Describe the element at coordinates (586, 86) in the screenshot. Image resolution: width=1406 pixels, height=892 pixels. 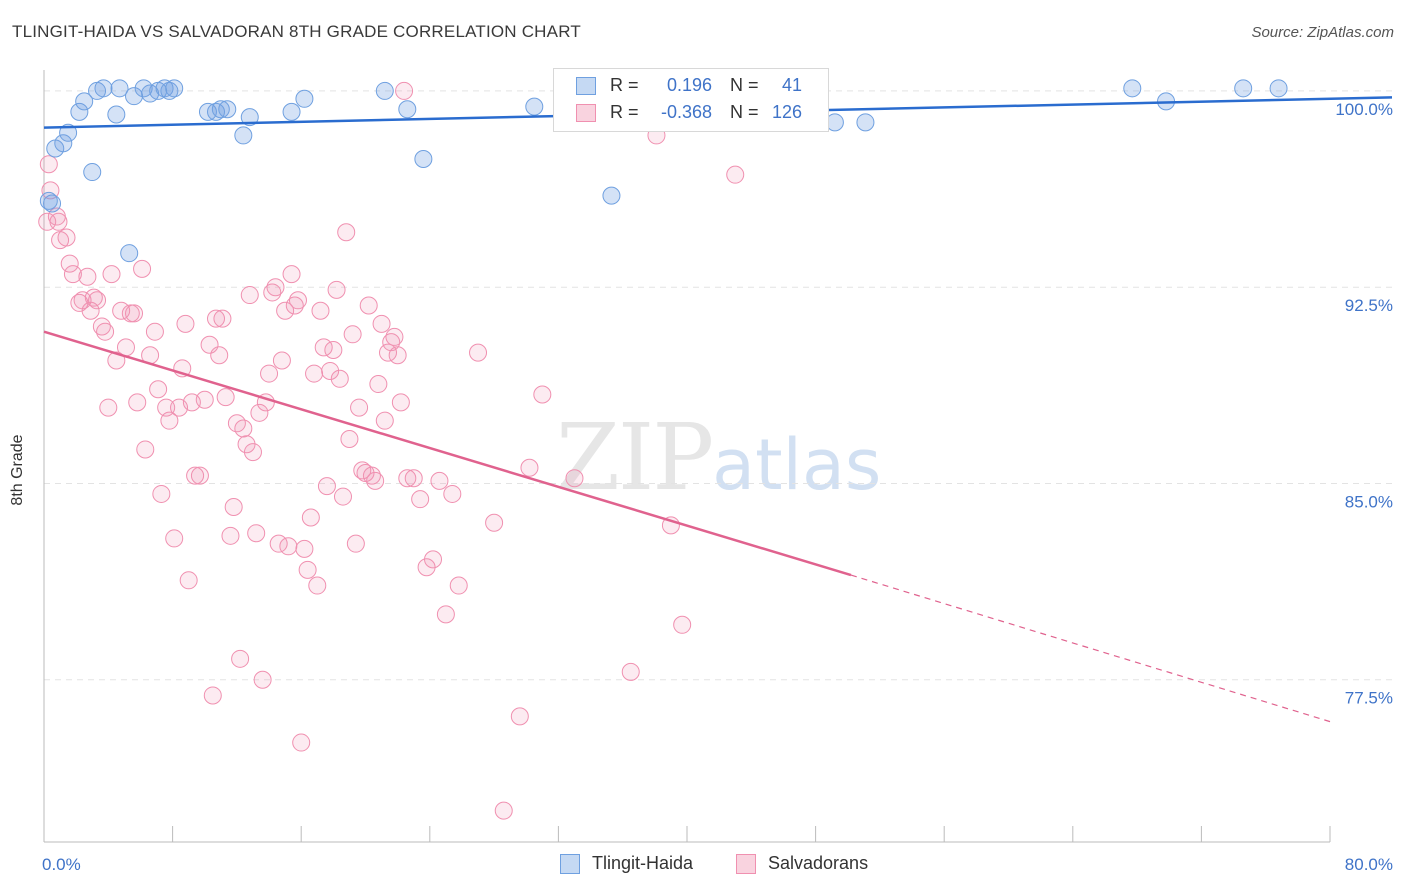
I see `legend-swatch-blue` at that location.